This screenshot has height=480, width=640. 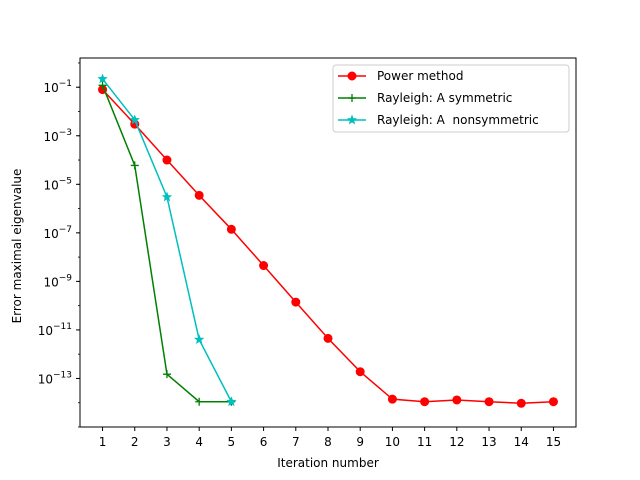 I want to click on x-tick-label: 15, so click(x=553, y=442).